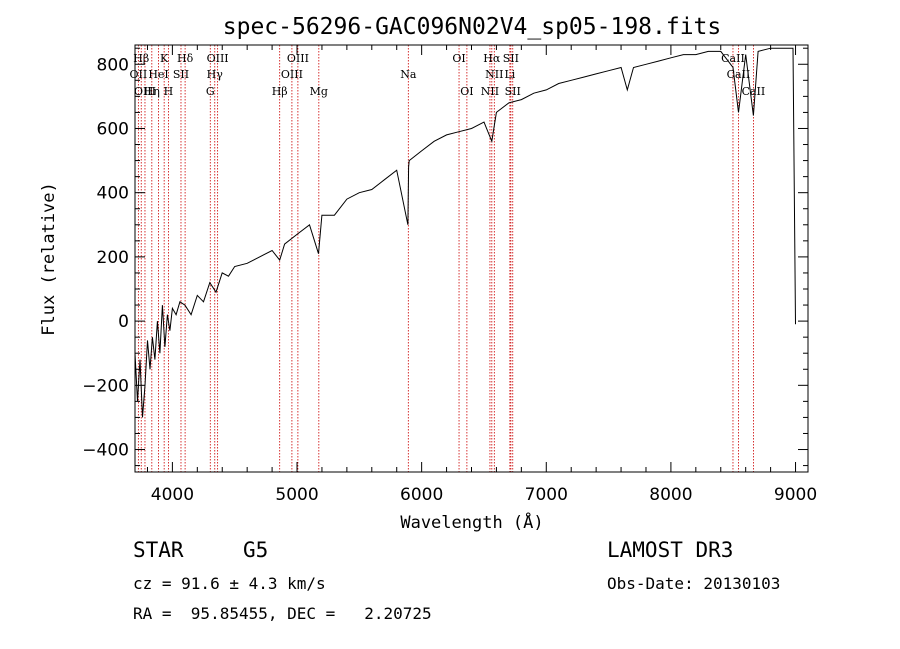  I want to click on redshift-velocity: cz = 91.6 ± 4.3 km/s, so click(229, 583).